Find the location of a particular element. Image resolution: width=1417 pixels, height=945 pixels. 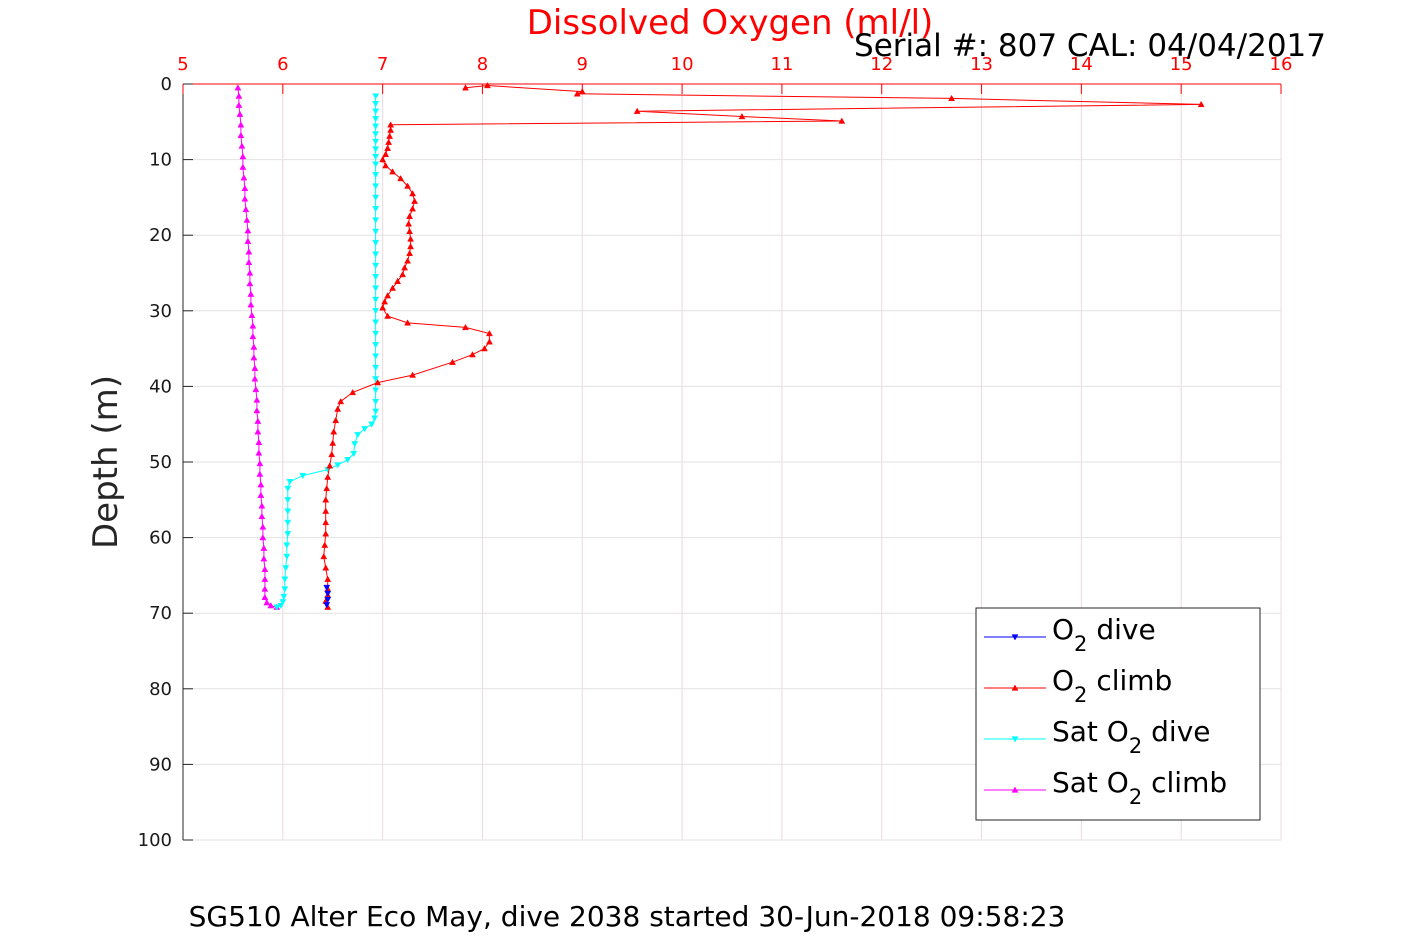

legend-item-sat-dive: Sat O2 dive is located at coordinates (1097, 736).